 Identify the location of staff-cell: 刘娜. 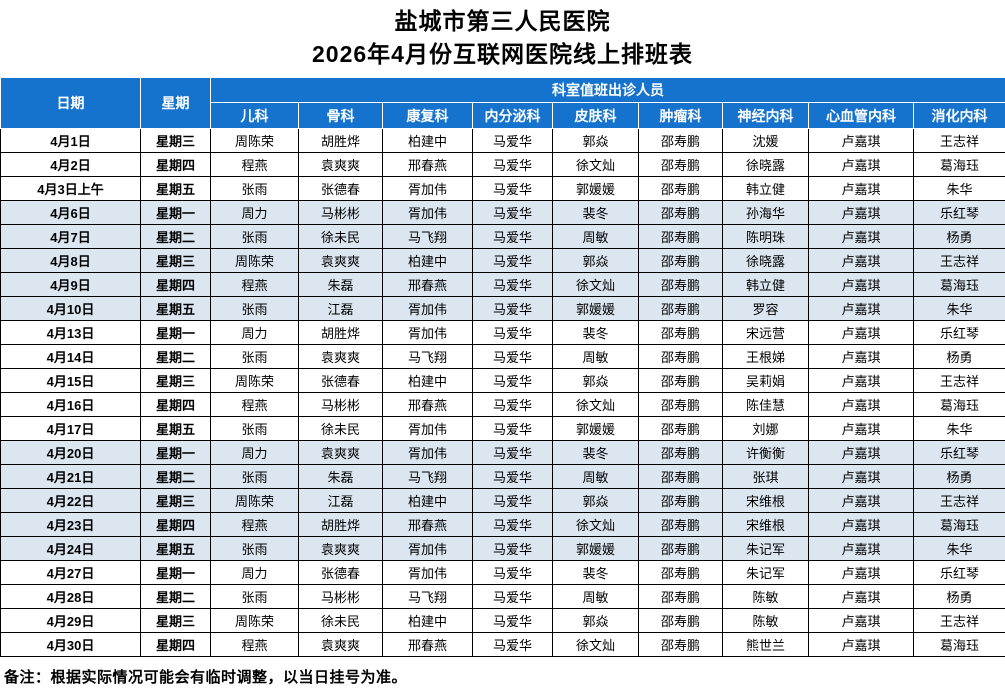
(765, 428).